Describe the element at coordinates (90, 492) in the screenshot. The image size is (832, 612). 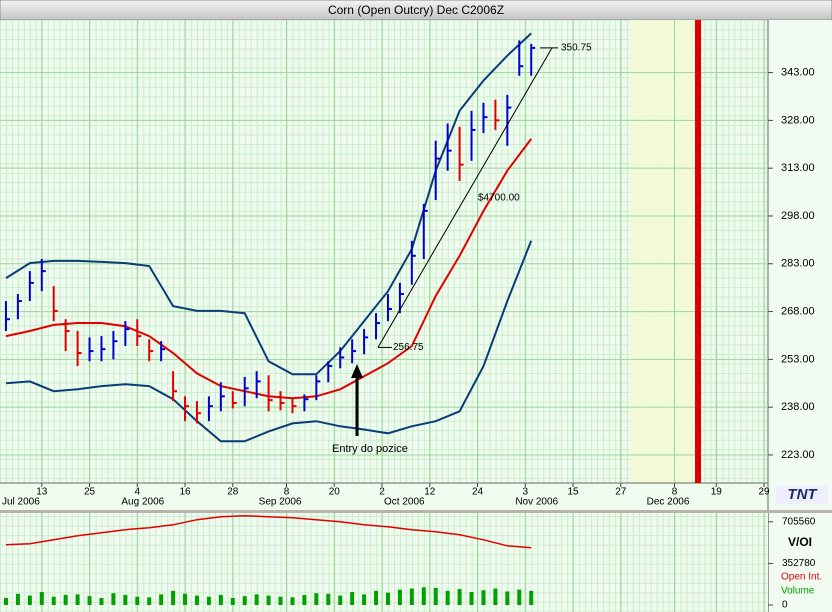
I see `x-tick-label: 25` at that location.